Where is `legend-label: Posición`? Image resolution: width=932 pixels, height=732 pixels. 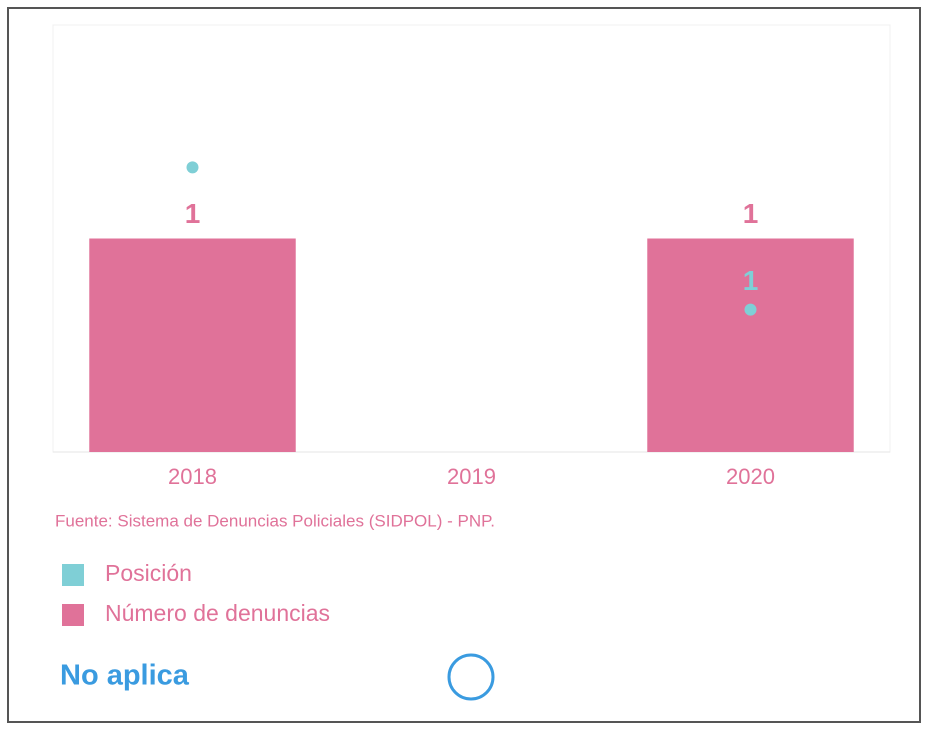 legend-label: Posición is located at coordinates (148, 573).